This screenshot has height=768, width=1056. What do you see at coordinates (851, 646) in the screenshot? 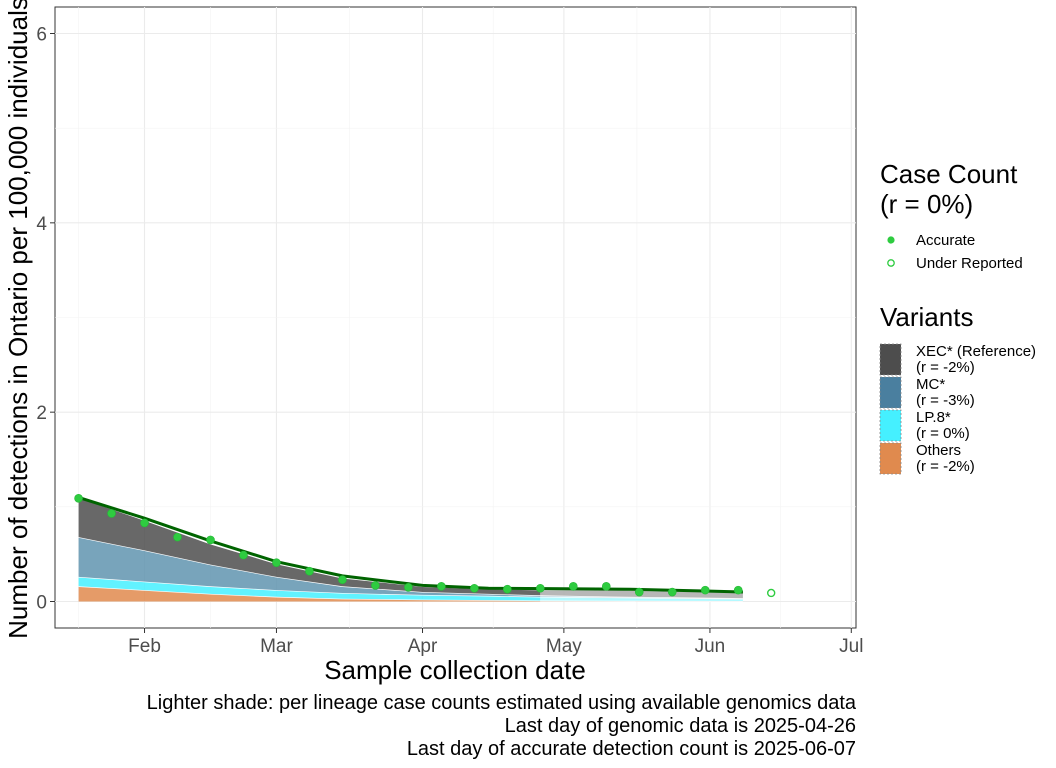
I see `x-tick-label: Jul` at bounding box center [851, 646].